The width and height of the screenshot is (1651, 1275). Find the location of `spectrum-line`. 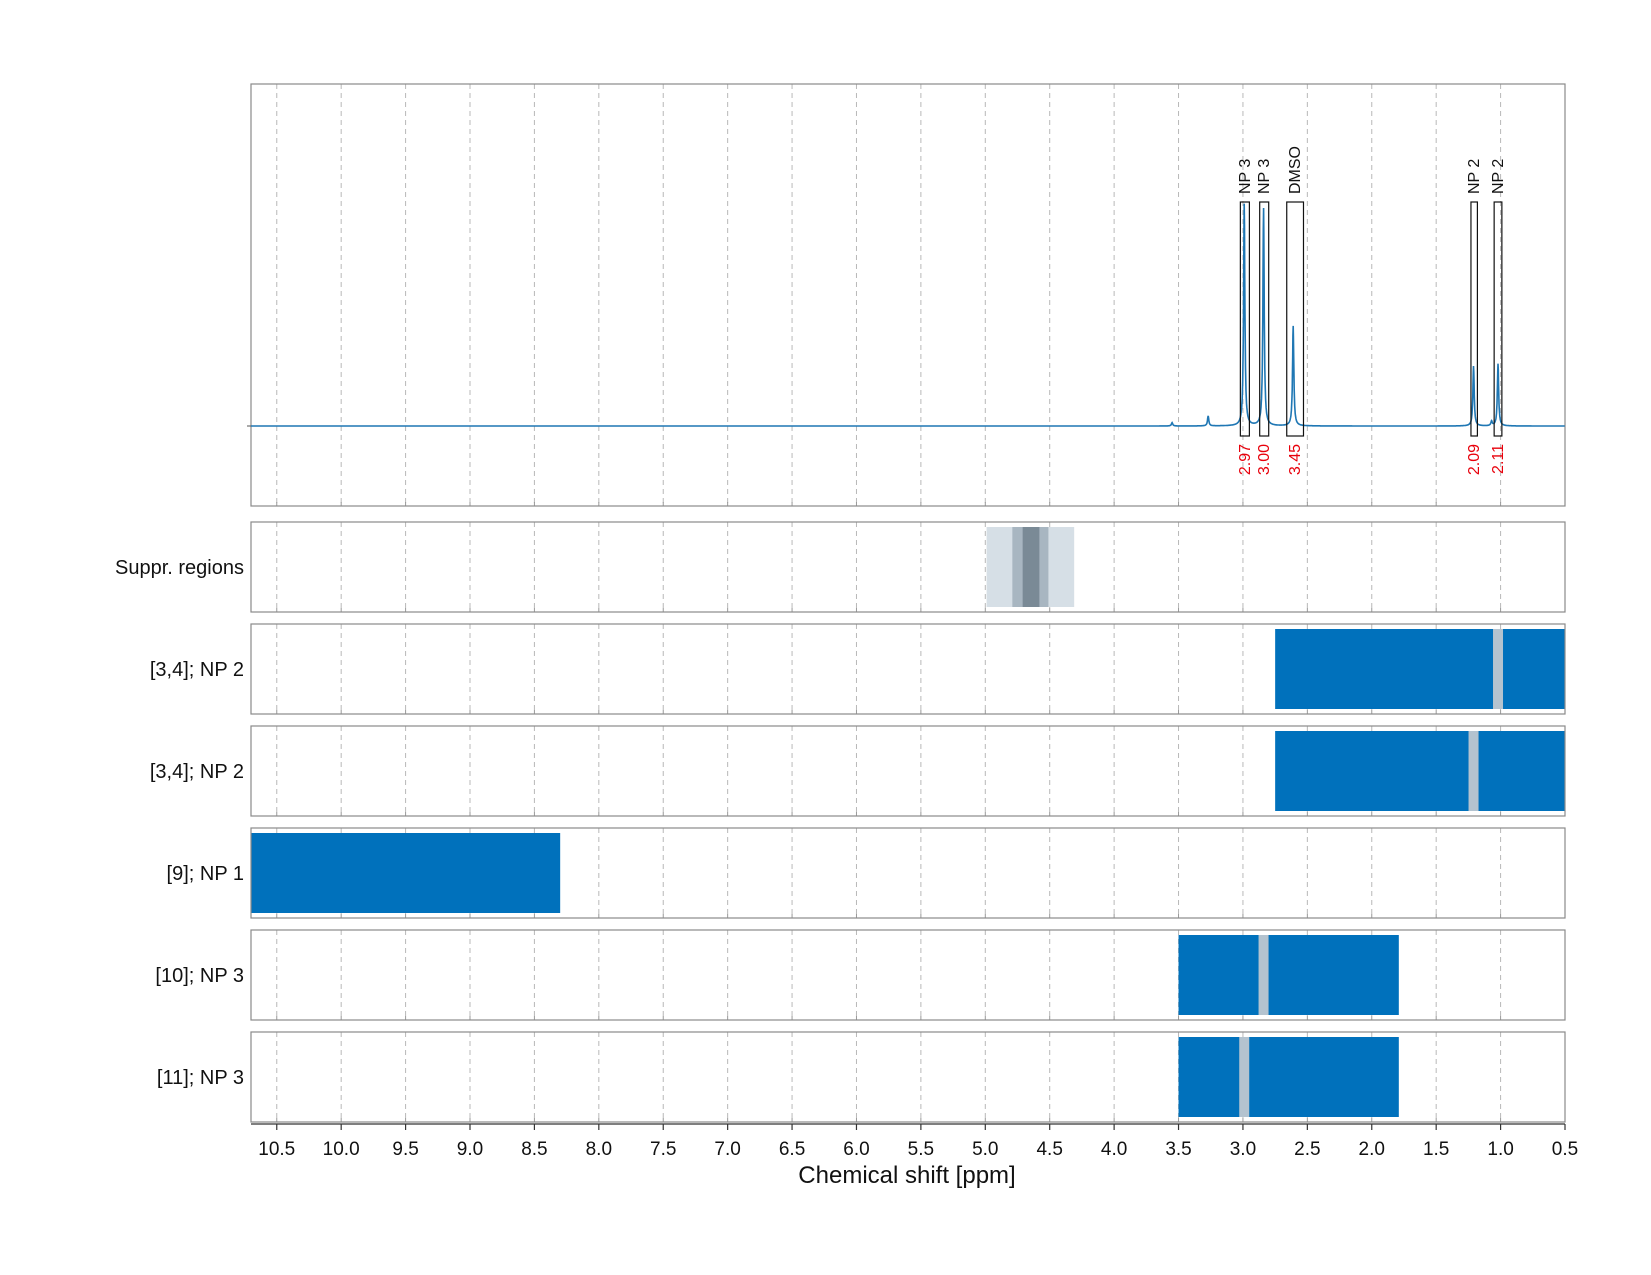

spectrum-line is located at coordinates (908, 315).